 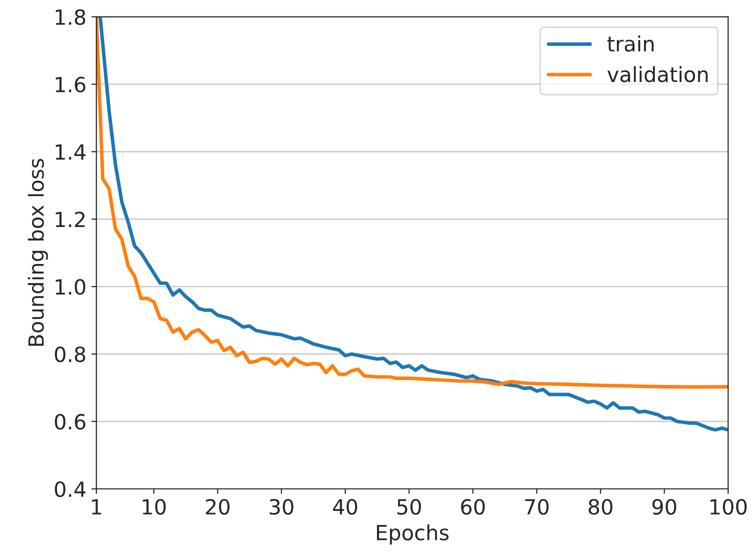 What do you see at coordinates (71, 287) in the screenshot?
I see `y-tick-label: 1.0` at bounding box center [71, 287].